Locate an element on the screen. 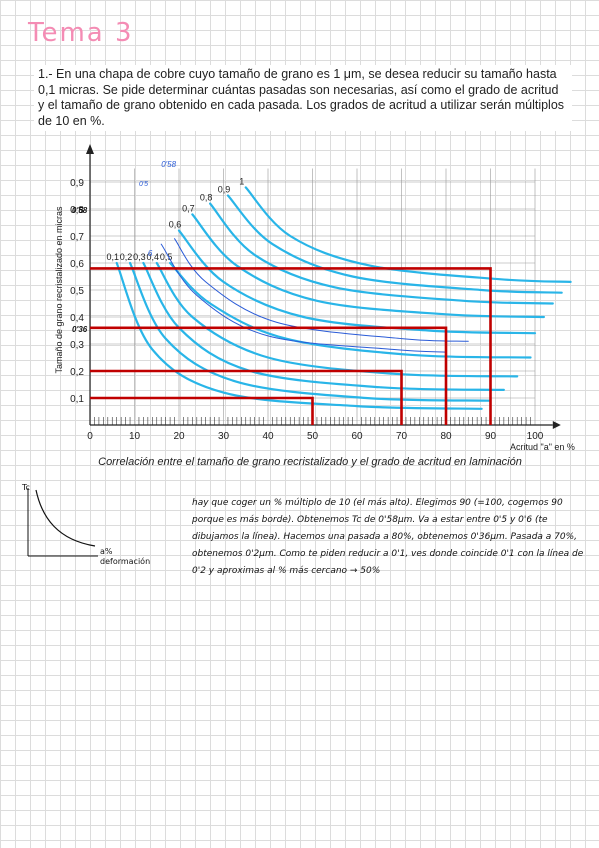 Image resolution: width=599 pixels, height=848 pixels. curve-label: 1 is located at coordinates (241, 181).